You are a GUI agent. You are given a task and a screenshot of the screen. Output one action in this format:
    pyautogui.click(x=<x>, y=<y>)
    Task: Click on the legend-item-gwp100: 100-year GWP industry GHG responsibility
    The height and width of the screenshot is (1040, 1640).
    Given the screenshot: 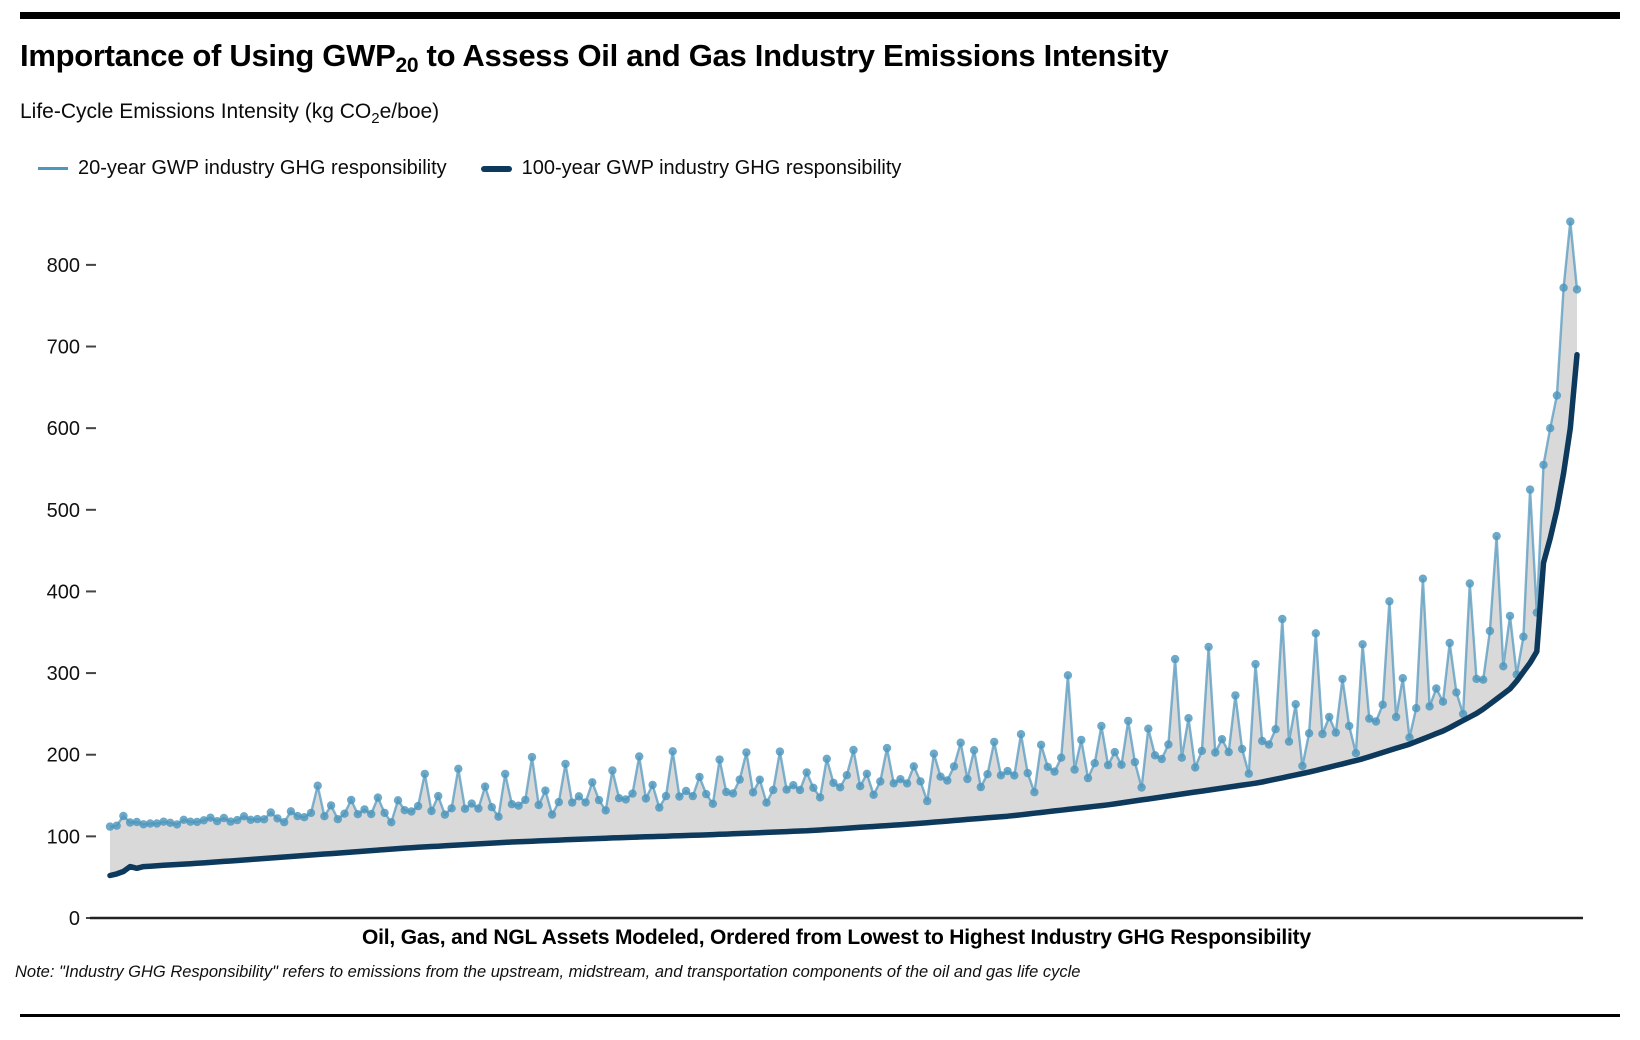 What is the action you would take?
    pyautogui.click(x=690, y=168)
    